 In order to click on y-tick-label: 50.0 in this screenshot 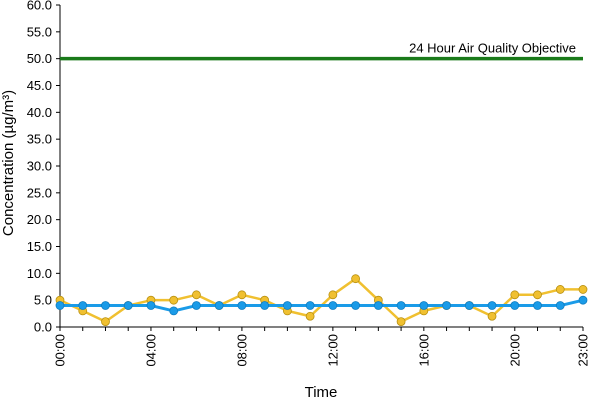, I will do `click(39, 58)`.